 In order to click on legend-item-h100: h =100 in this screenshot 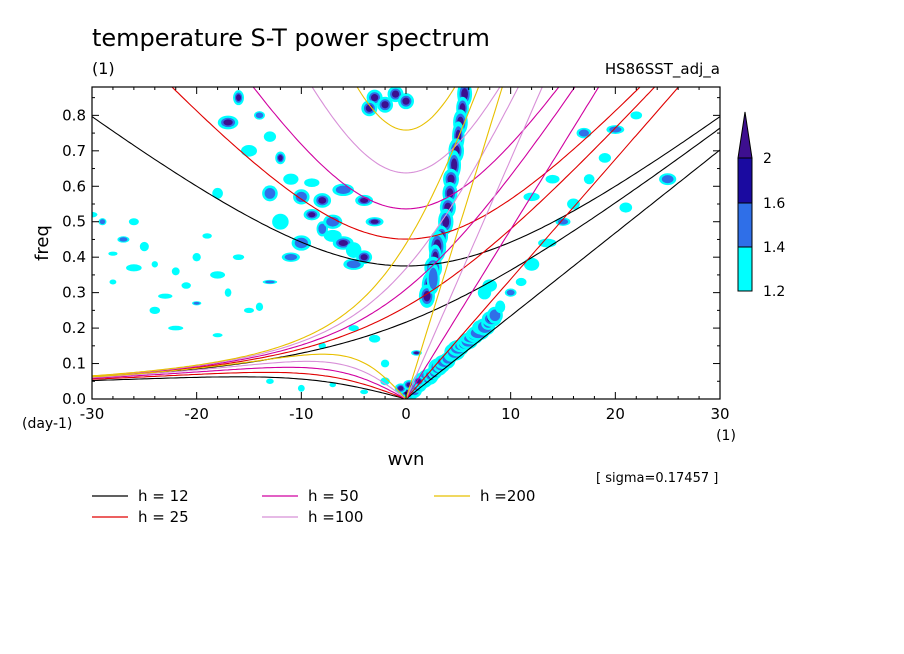, I will do `click(312, 517)`.